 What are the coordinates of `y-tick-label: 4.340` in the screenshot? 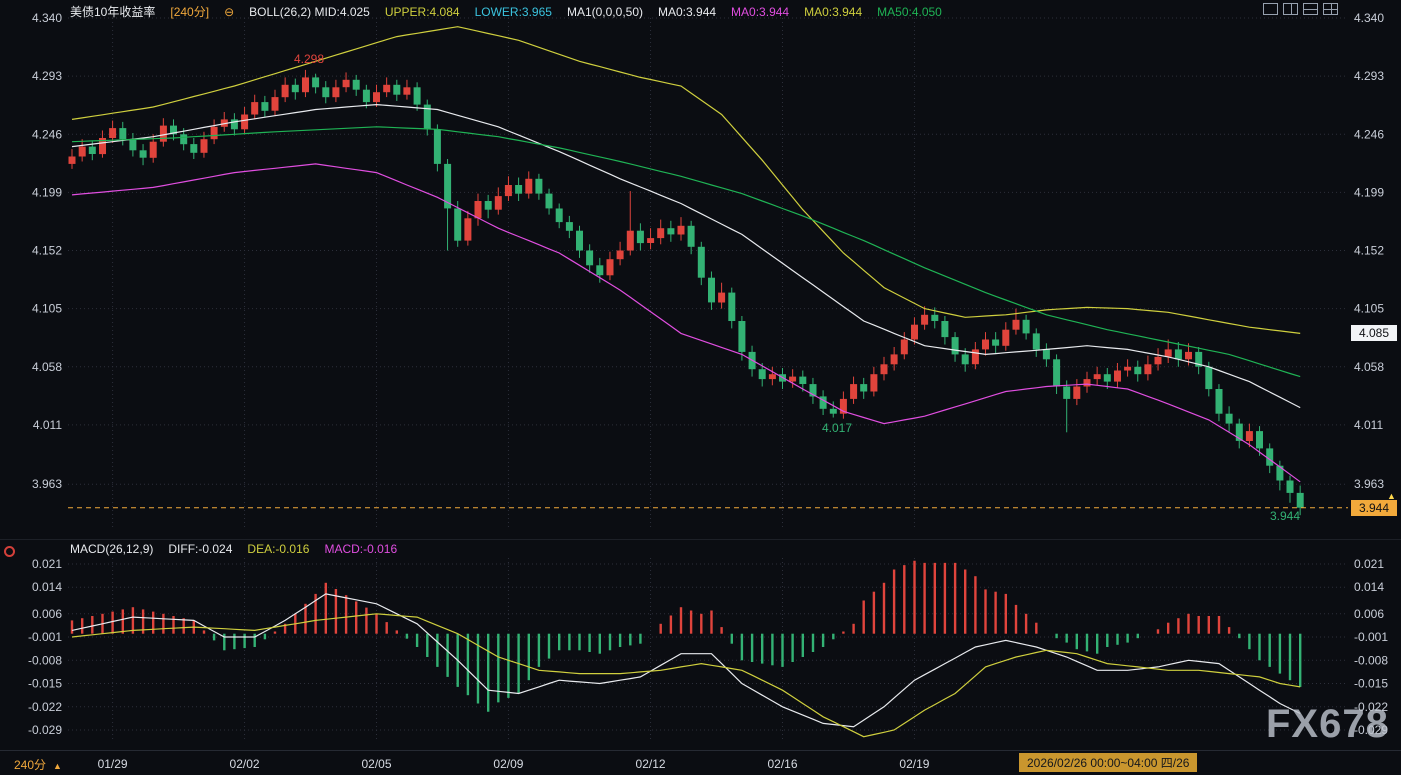 It's located at (47, 18).